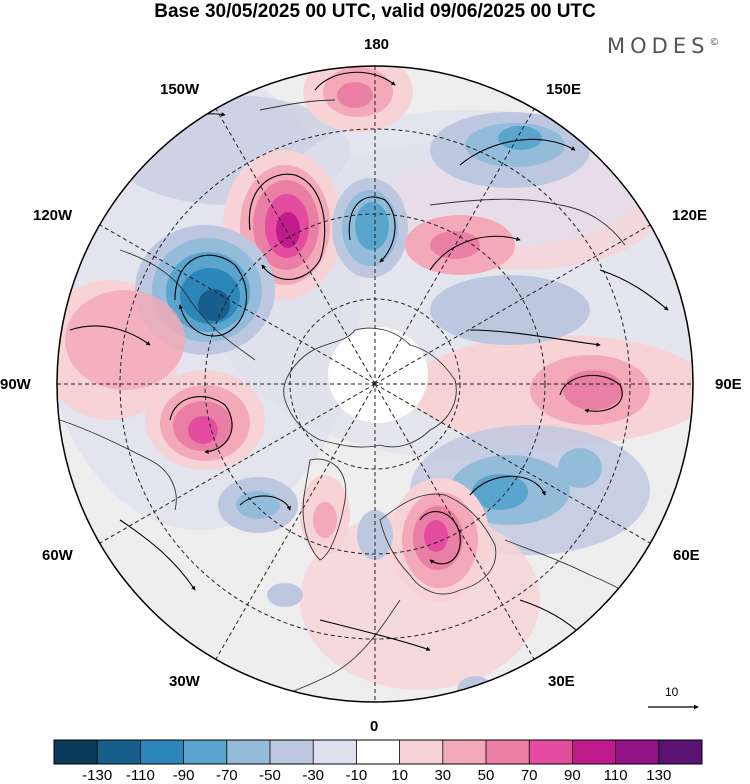 Image resolution: width=750 pixels, height=784 pixels. What do you see at coordinates (53, 215) in the screenshot?
I see `lon-label-120w: 120W` at bounding box center [53, 215].